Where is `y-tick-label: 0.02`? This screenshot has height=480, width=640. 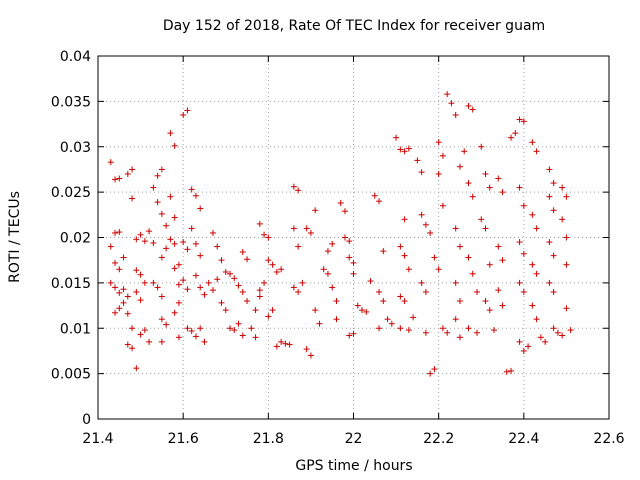
y-tick-label: 0.02 is located at coordinates (75, 239).